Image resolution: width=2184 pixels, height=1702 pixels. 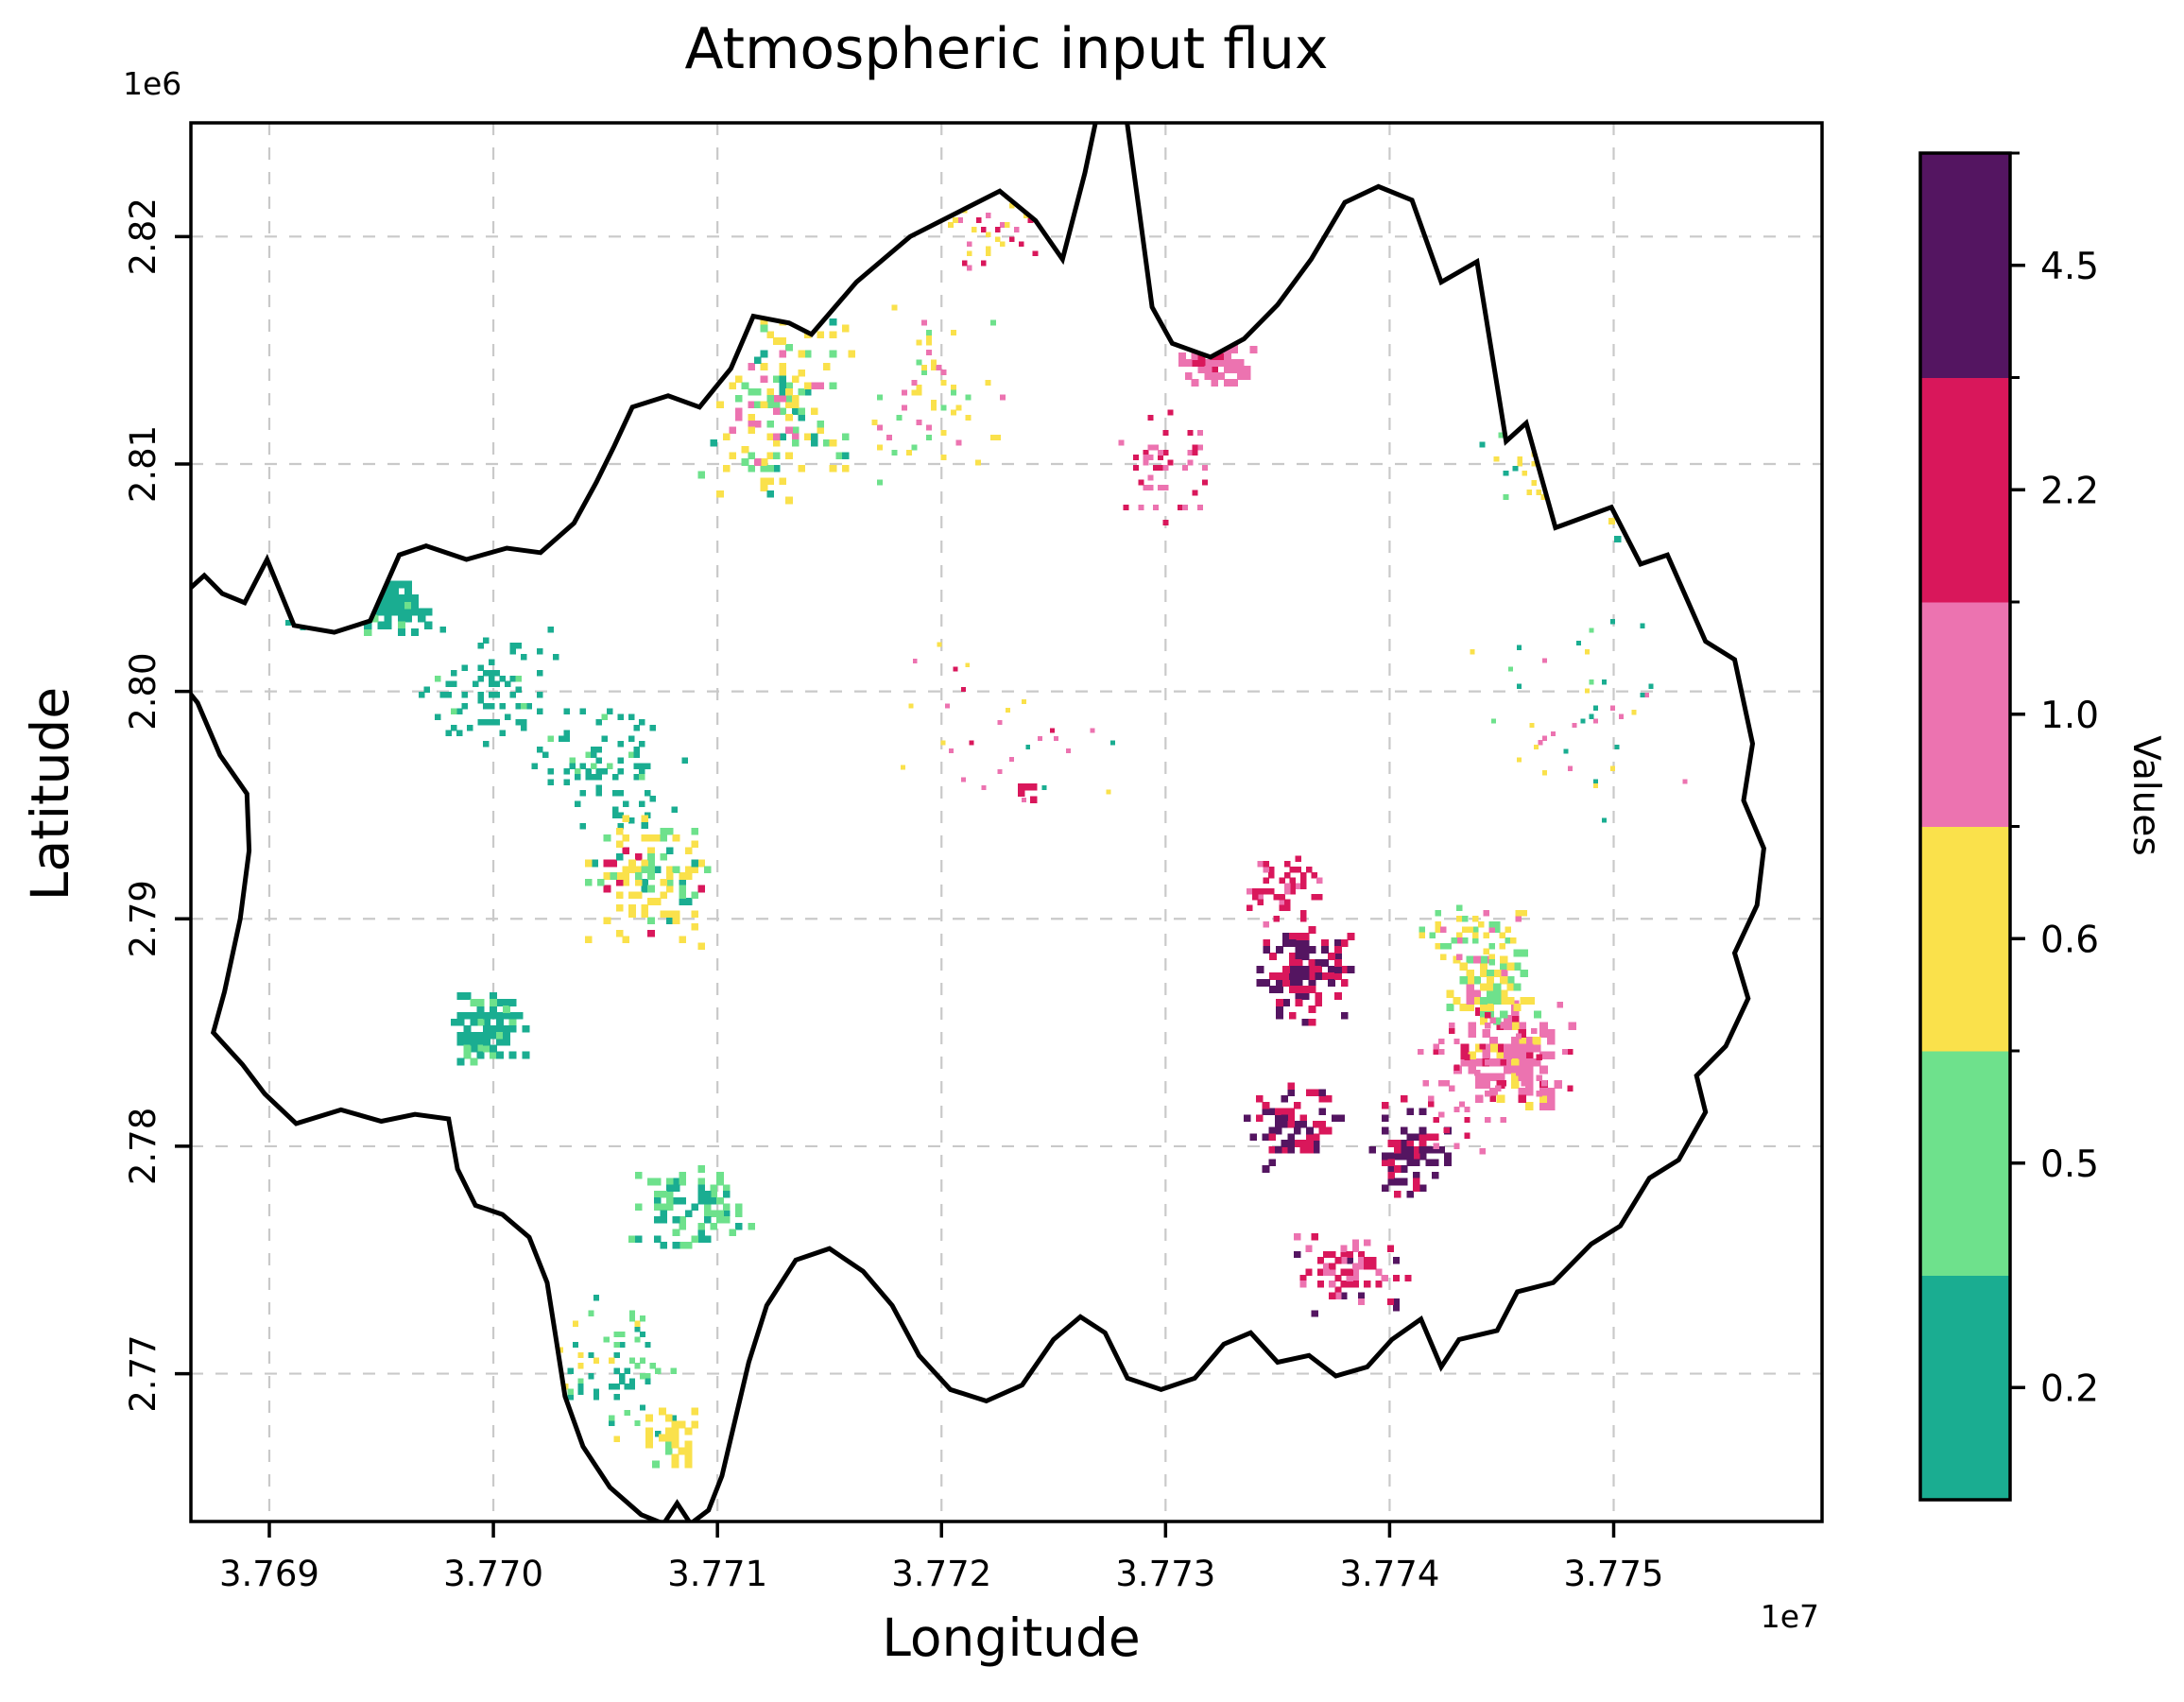 What do you see at coordinates (941, 1574) in the screenshot?
I see `x-tick-label: 3.772` at bounding box center [941, 1574].